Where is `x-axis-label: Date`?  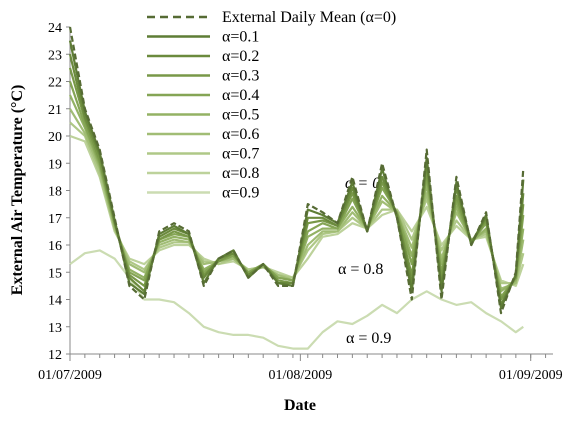 x-axis-label: Date is located at coordinates (300, 405).